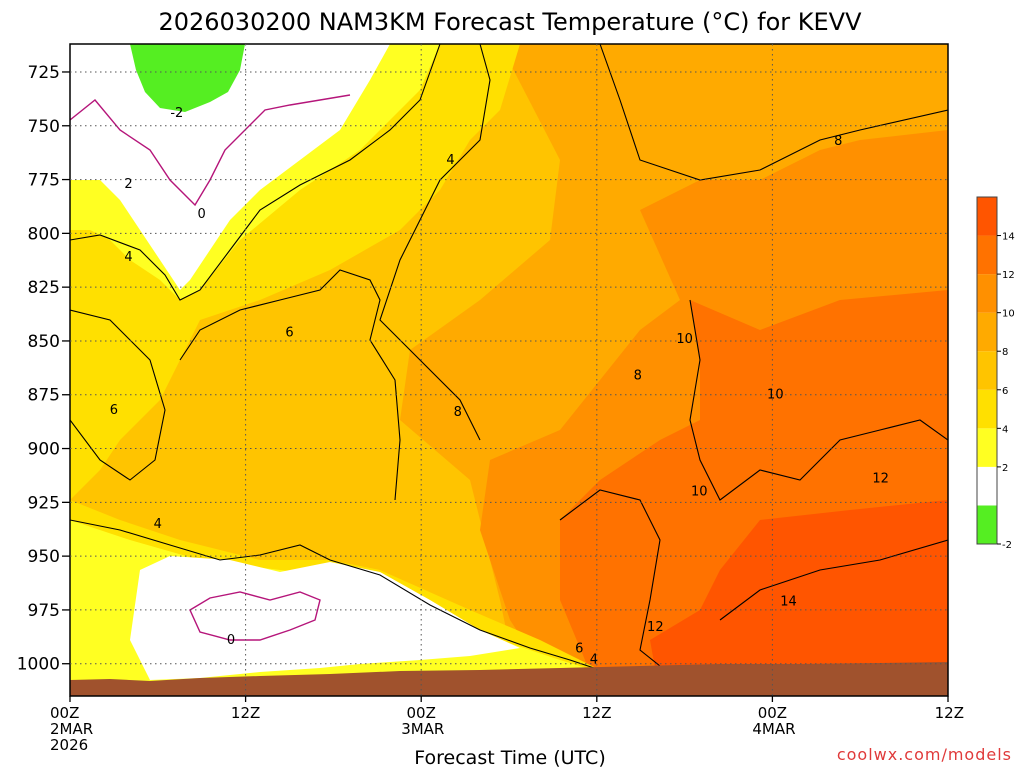 The width and height of the screenshot is (1024, 768). Describe the element at coordinates (788, 601) in the screenshot. I see `contour-label: 14` at that location.